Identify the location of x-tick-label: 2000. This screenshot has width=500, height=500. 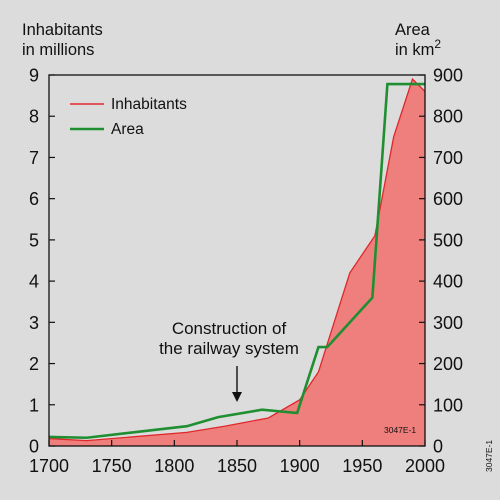
(425, 466).